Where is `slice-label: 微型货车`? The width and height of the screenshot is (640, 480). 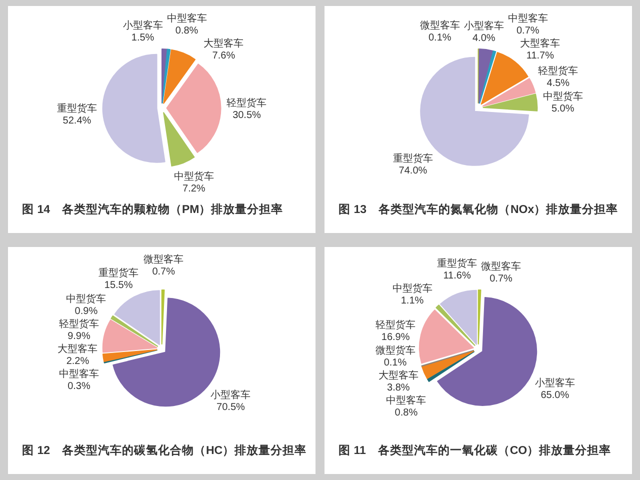 slice-label: 微型货车 is located at coordinates (395, 350).